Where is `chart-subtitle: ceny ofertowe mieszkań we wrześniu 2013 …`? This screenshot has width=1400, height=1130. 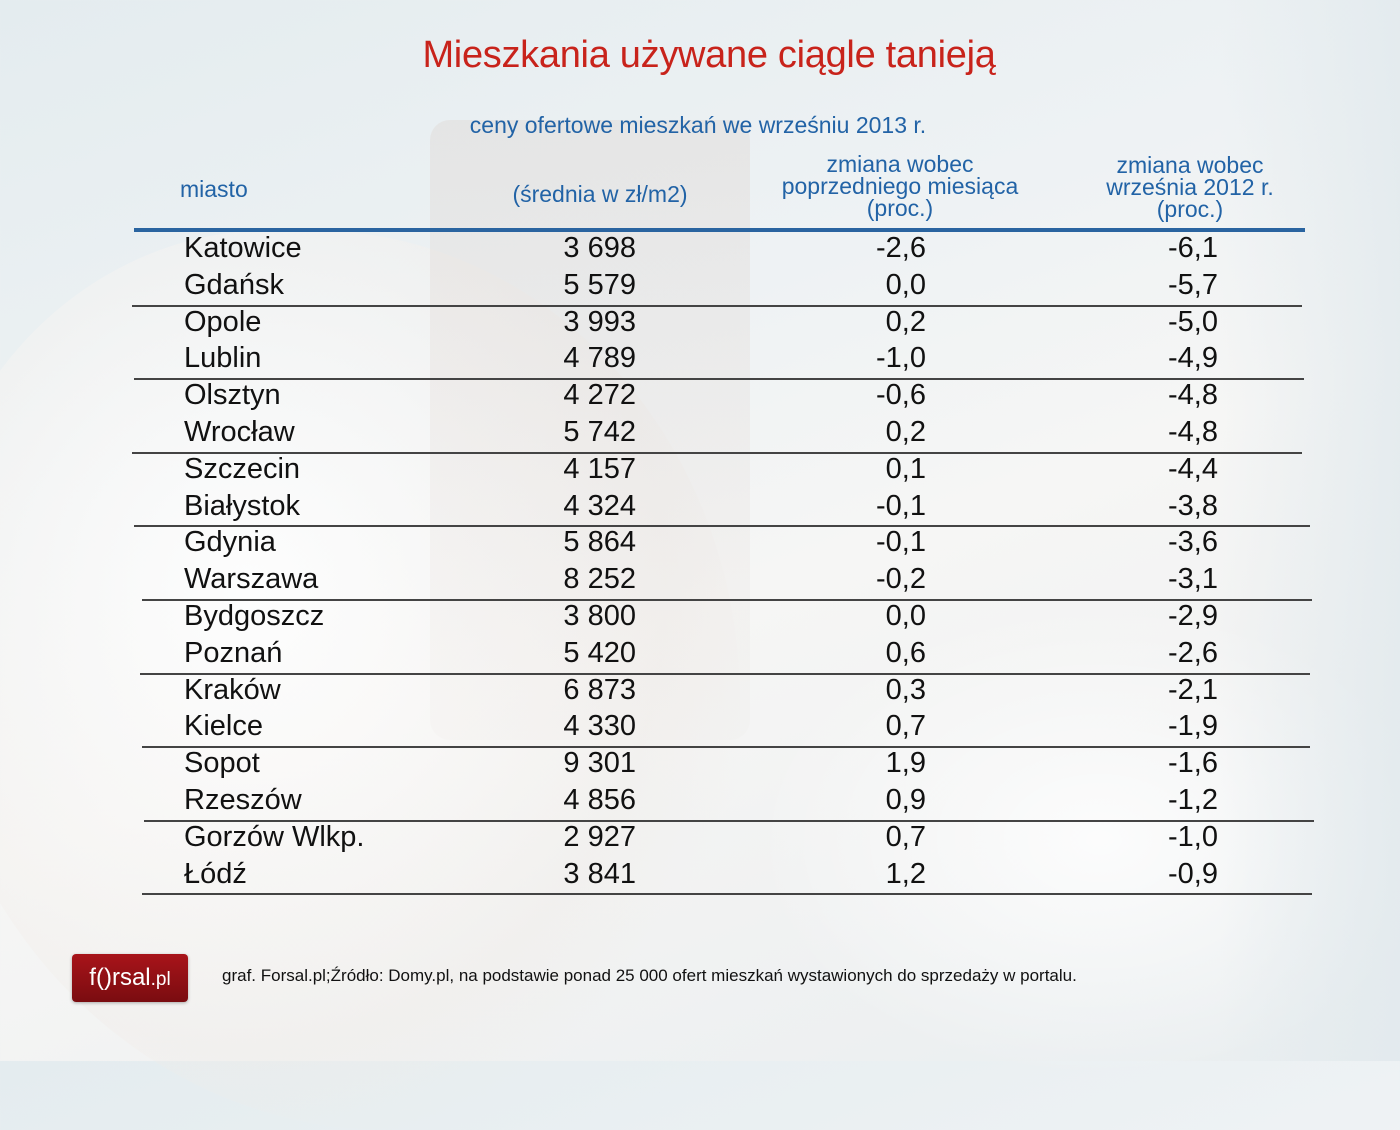
chart-subtitle: ceny ofertowe mieszkań we wrześniu 2013 … is located at coordinates (698, 125).